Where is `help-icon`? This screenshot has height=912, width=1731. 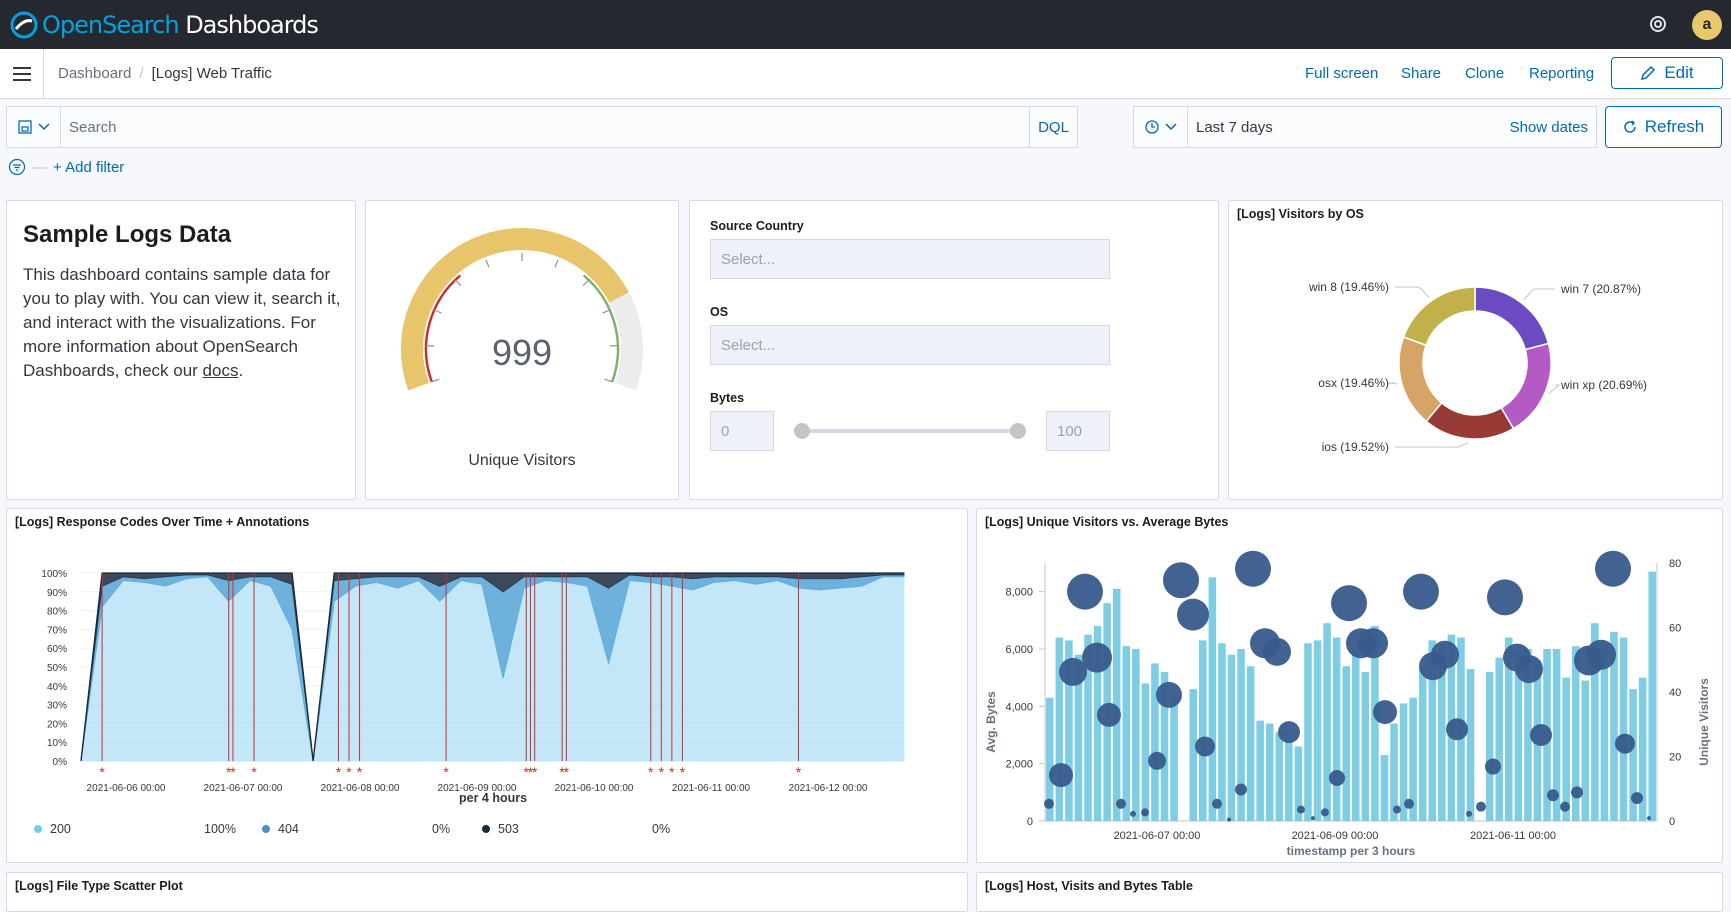 help-icon is located at coordinates (1658, 24).